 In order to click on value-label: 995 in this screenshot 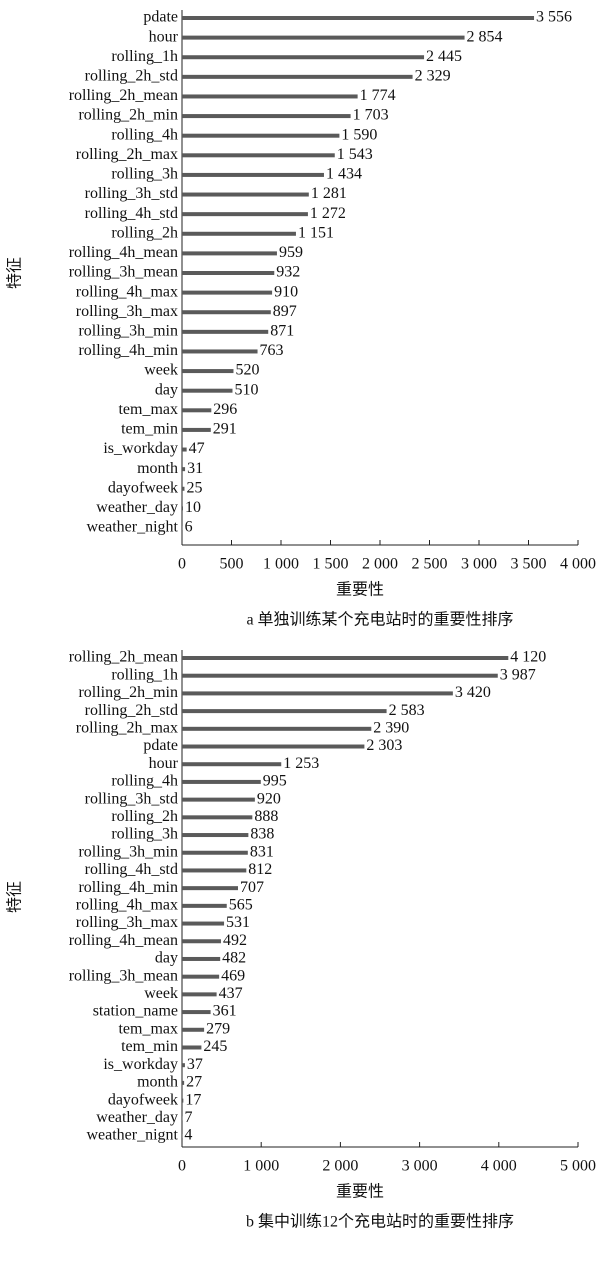, I will do `click(275, 781)`.